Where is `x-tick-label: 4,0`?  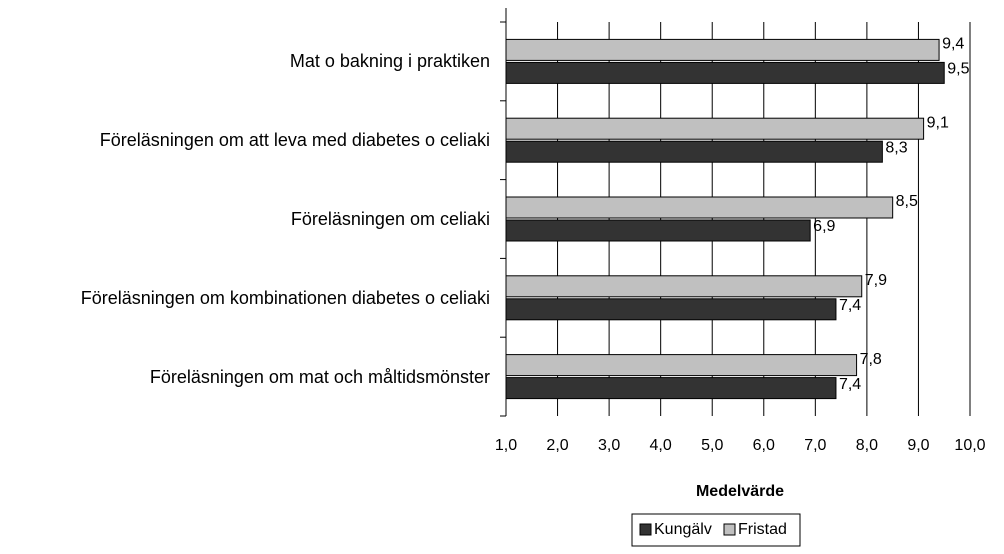
x-tick-label: 4,0 is located at coordinates (661, 445).